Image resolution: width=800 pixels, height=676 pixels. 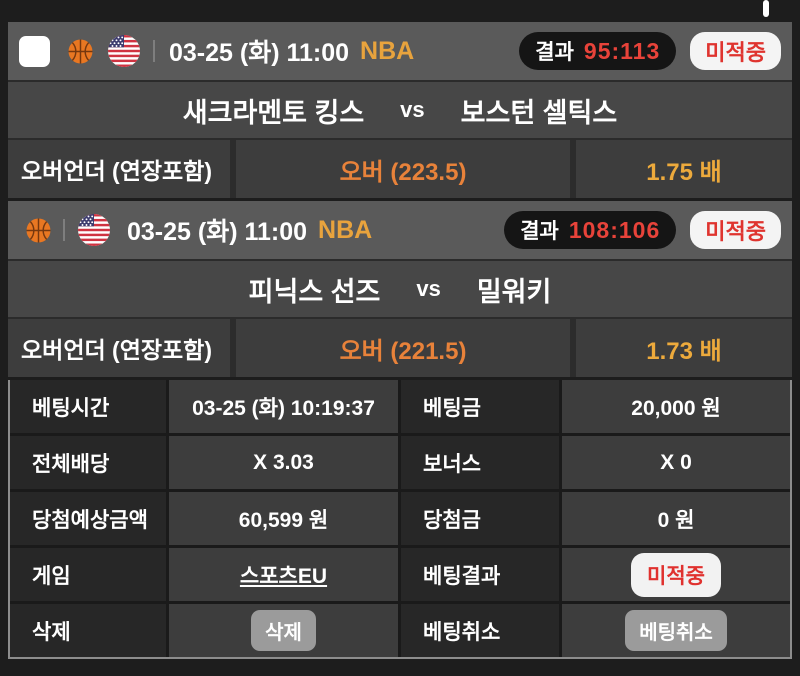 What do you see at coordinates (480, 518) in the screenshot?
I see `label-win-amount: 당첨금` at bounding box center [480, 518].